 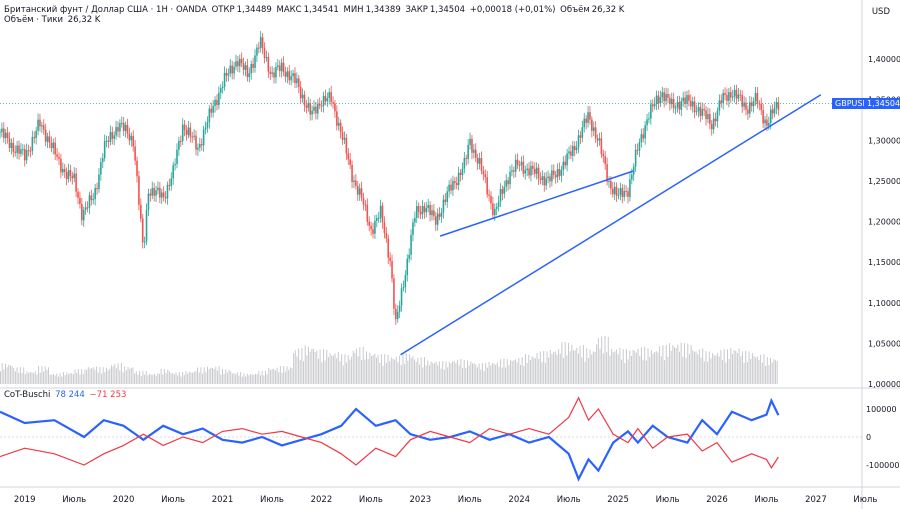 What do you see at coordinates (884, 59) in the screenshot?
I see `price-tick-label: 1,40000` at bounding box center [884, 59].